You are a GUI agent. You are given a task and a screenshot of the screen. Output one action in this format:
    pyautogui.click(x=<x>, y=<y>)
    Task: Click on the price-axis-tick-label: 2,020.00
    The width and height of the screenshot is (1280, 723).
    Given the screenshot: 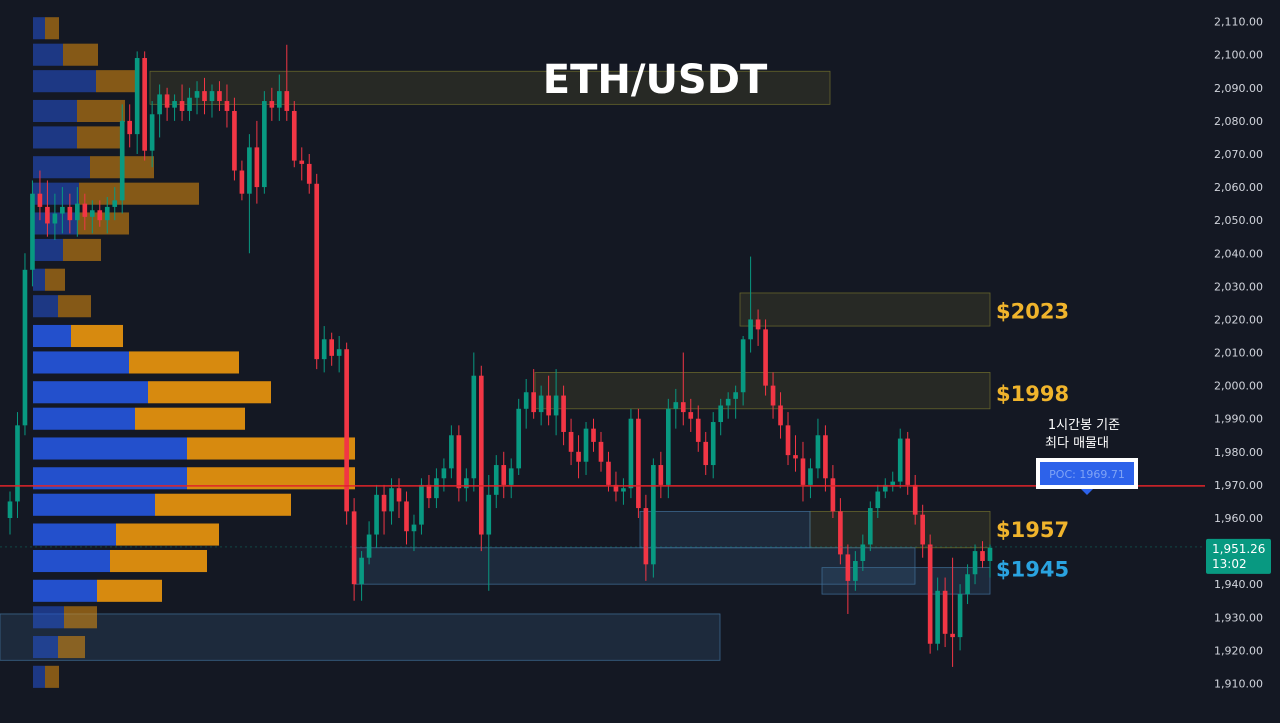 What is the action you would take?
    pyautogui.click(x=1238, y=319)
    